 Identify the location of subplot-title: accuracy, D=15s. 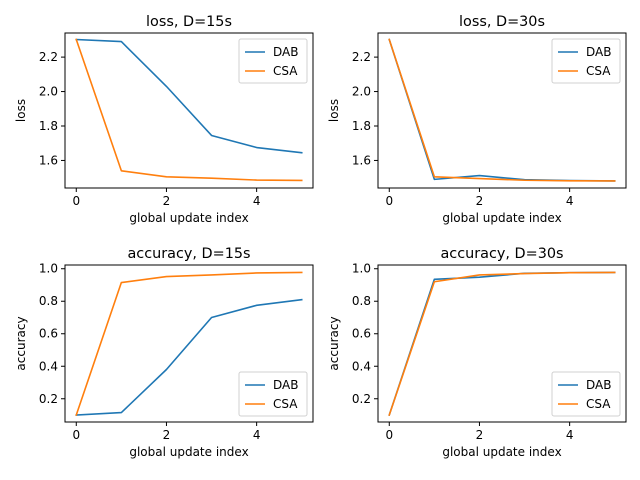
(188, 254).